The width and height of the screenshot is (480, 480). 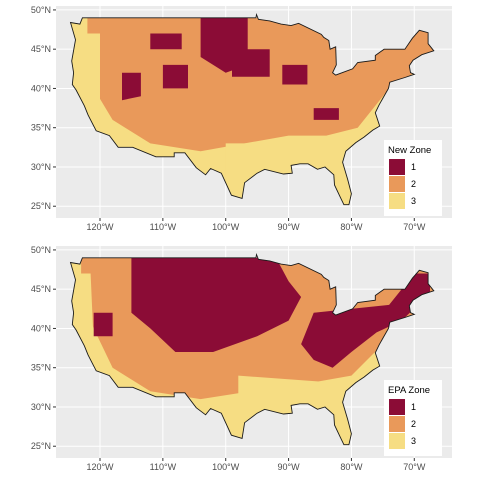 I want to click on legend-new-zone: New Zone 1 2 3, so click(x=413, y=178).